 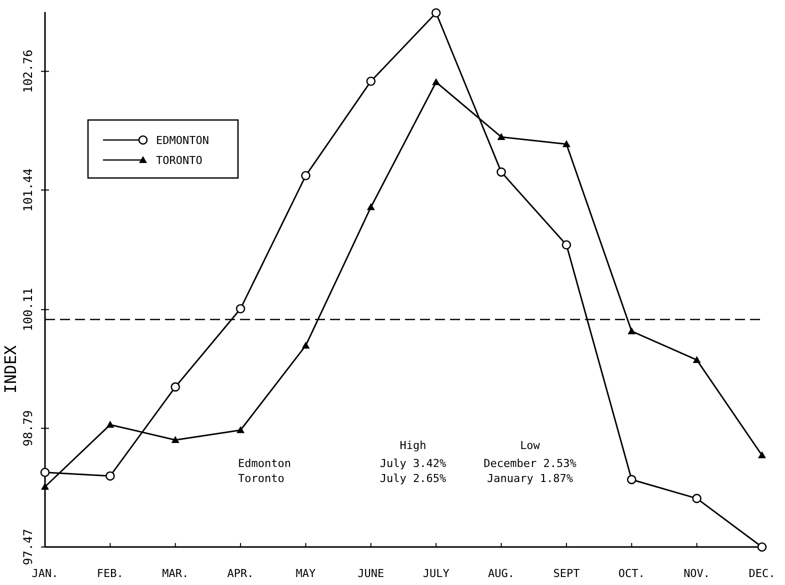 I want to click on x-tick-label: JULY, so click(x=436, y=573).